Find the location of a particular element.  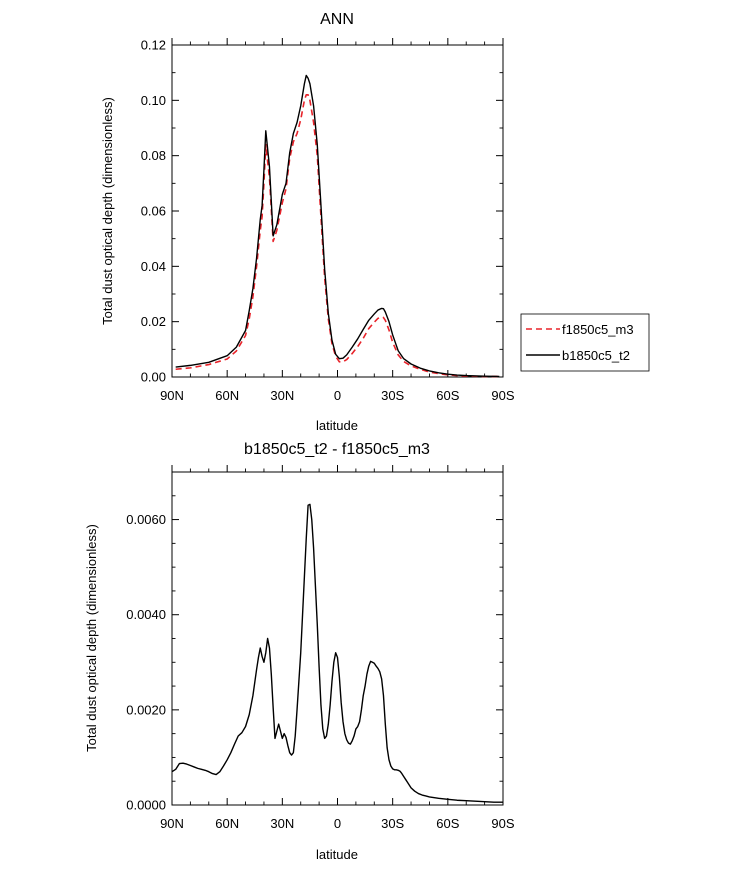

legend: f1850c5_m3 b1850c5_t2 is located at coordinates (585, 342).